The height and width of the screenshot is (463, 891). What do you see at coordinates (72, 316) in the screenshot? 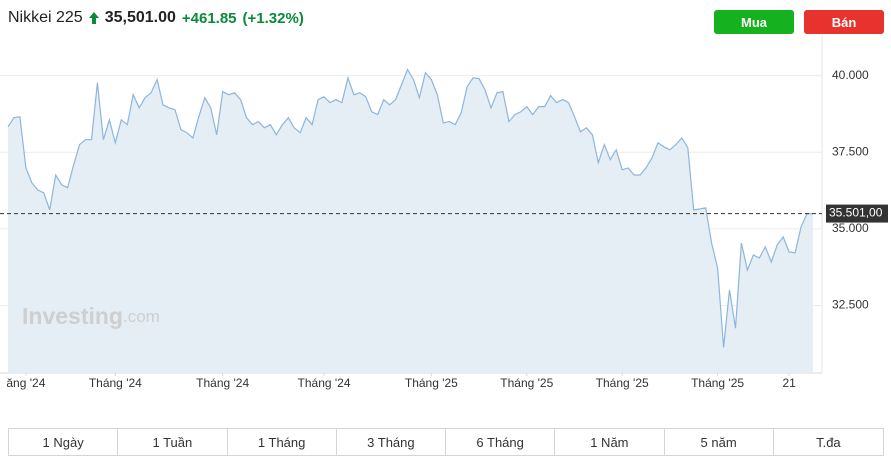
I see `watermark-brand: Investing` at bounding box center [72, 316].